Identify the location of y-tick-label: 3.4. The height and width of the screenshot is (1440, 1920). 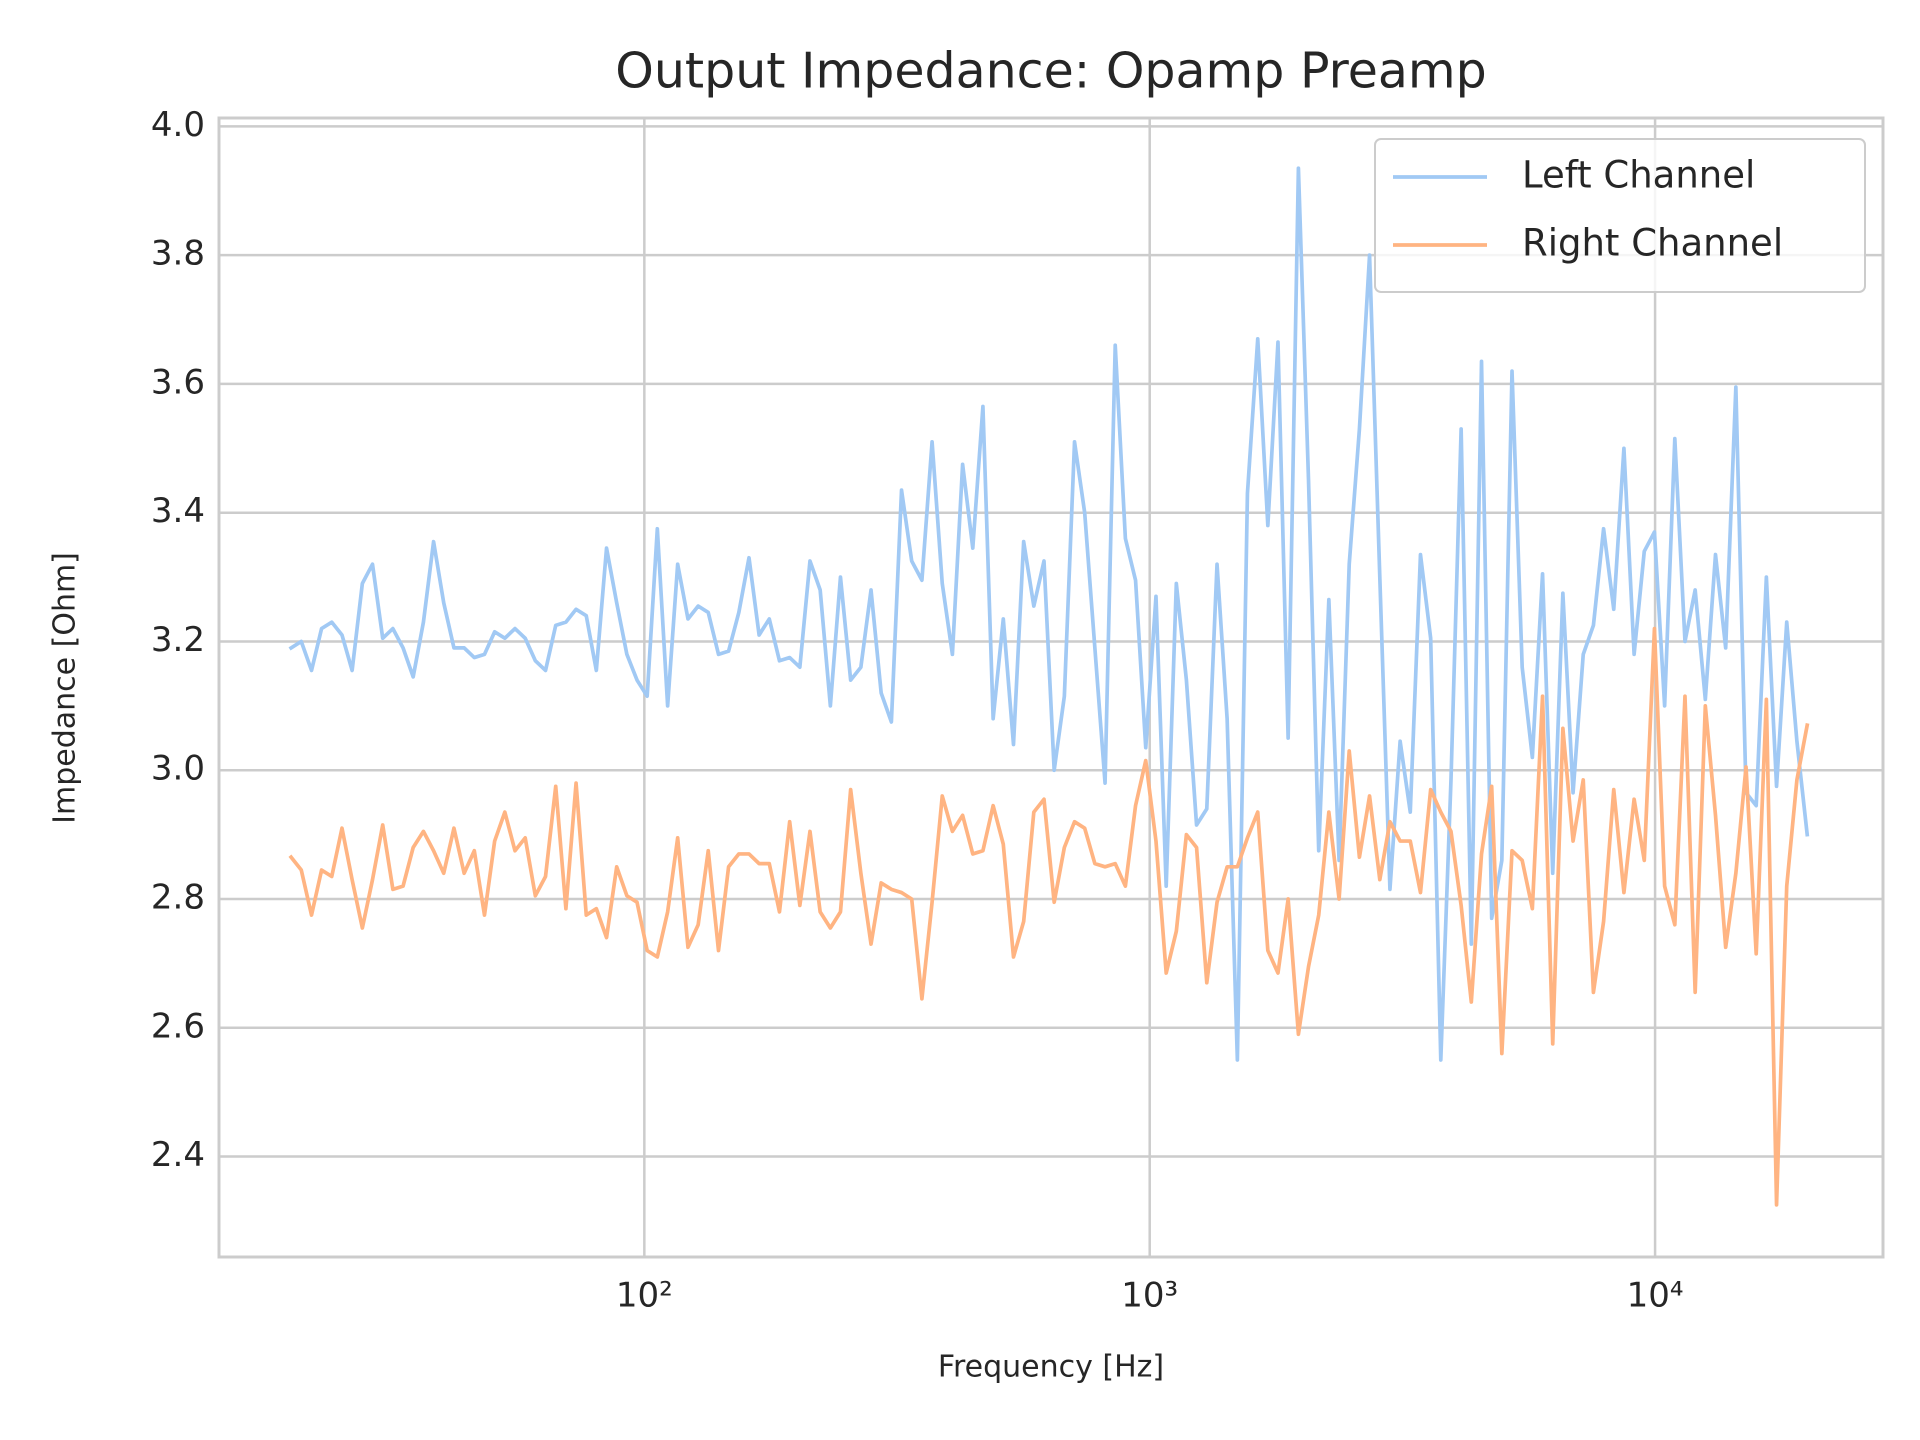
(178, 511).